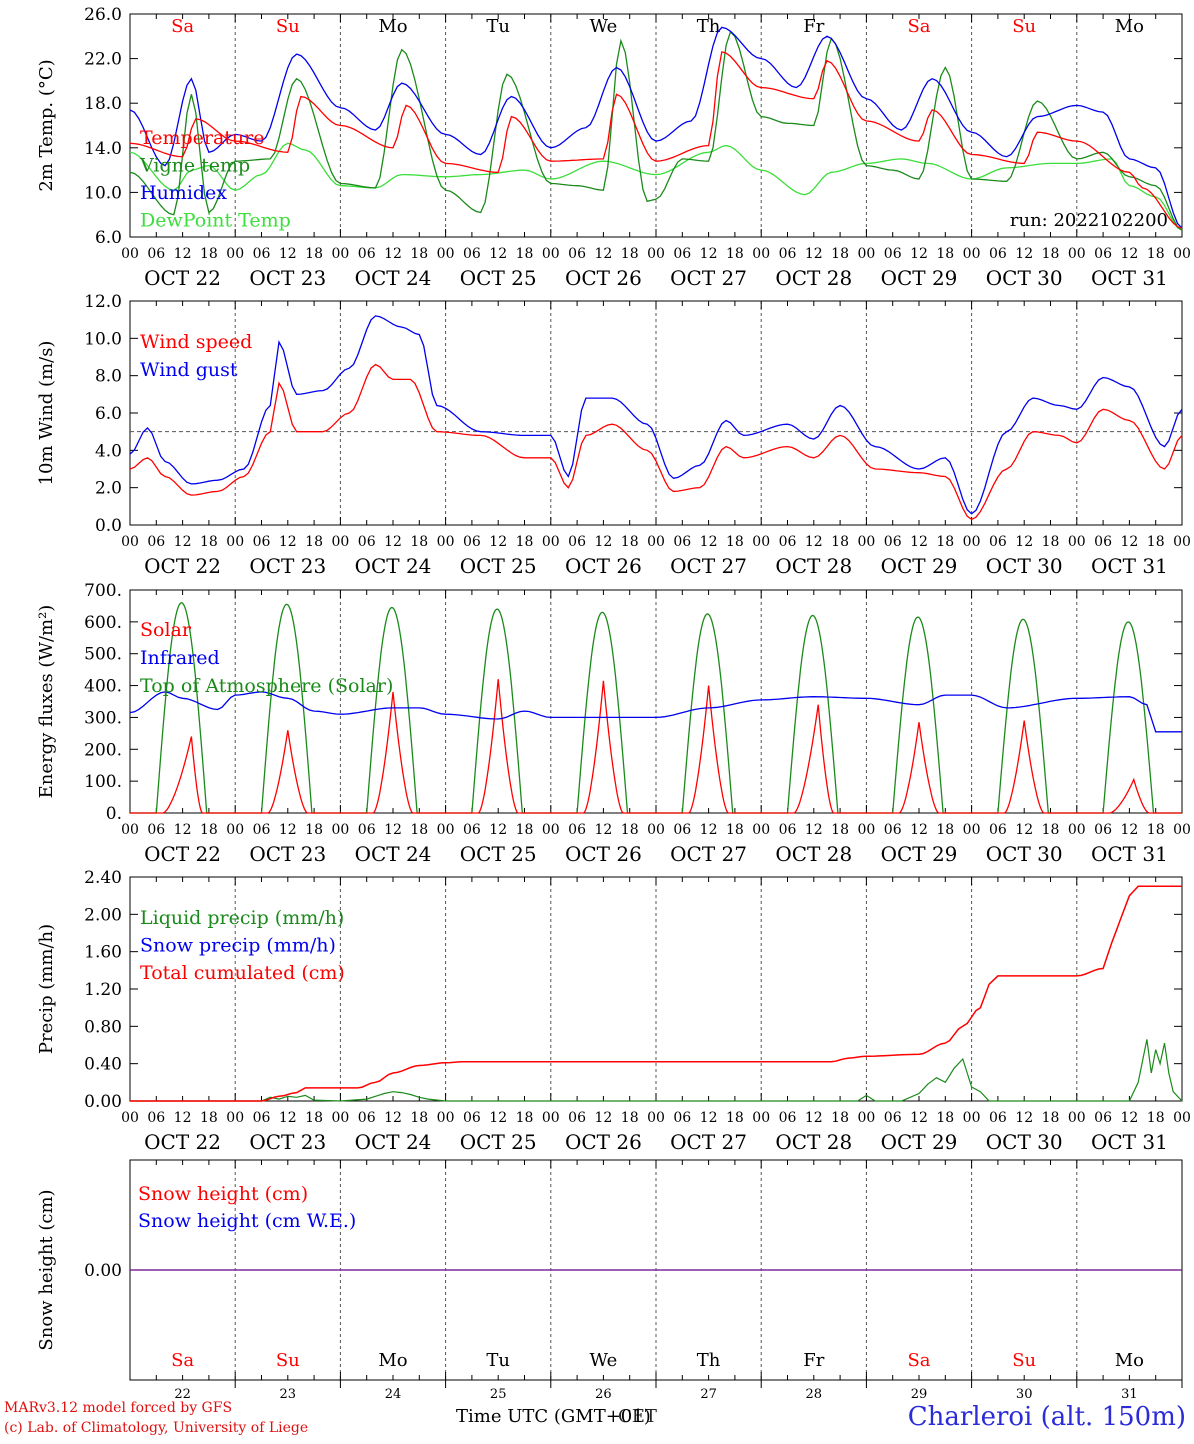  What do you see at coordinates (215, 221) in the screenshot?
I see `legend-entry: DewPoint Temp` at bounding box center [215, 221].